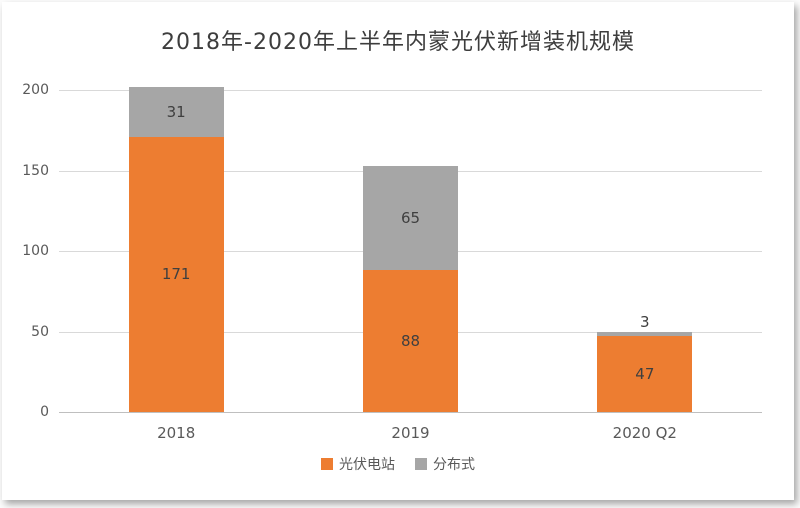  Describe the element at coordinates (35, 90) in the screenshot. I see `y-tick-label-200: 200` at that location.